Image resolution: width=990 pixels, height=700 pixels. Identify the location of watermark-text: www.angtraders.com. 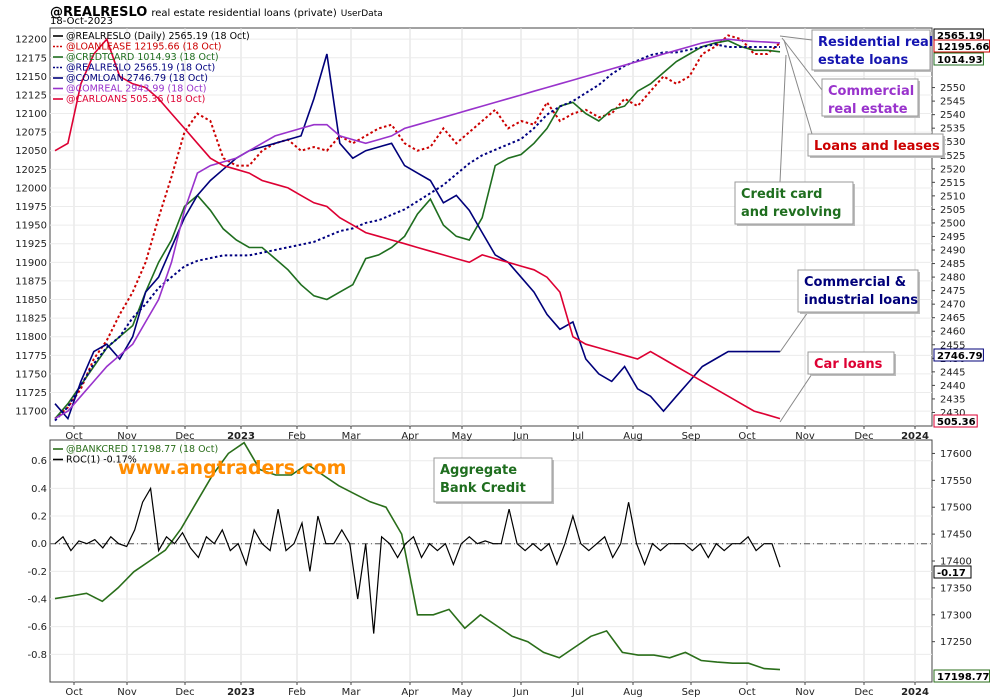
(232, 468).